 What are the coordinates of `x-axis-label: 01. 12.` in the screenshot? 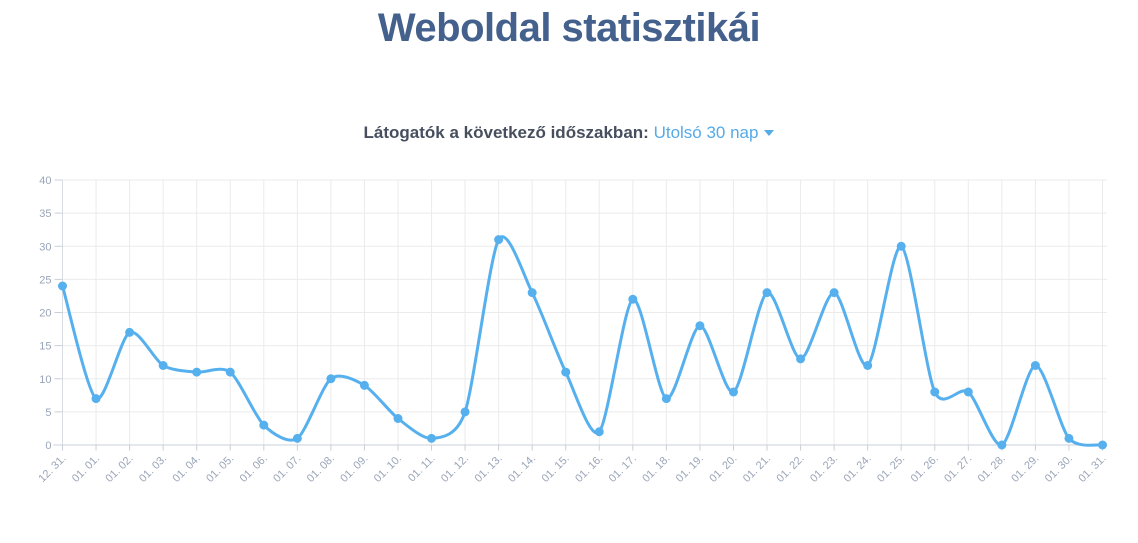 It's located at (455, 469).